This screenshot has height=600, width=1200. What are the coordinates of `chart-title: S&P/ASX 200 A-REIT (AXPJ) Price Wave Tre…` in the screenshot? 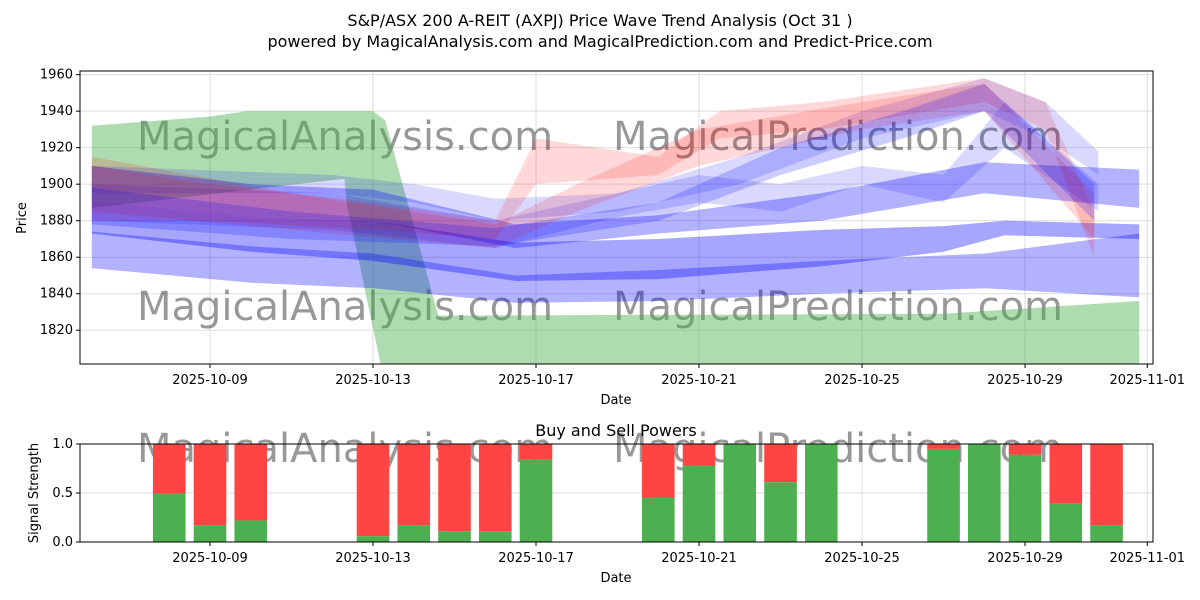 It's located at (599, 20).